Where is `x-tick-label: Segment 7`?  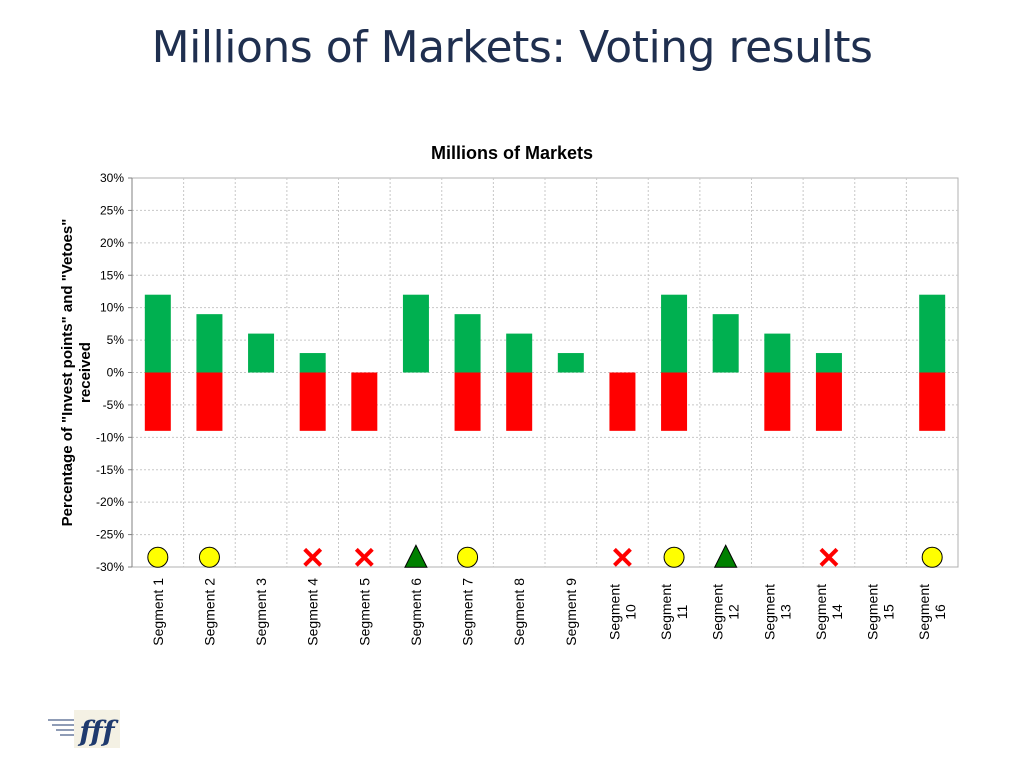 x-tick-label: Segment 7 is located at coordinates (468, 612).